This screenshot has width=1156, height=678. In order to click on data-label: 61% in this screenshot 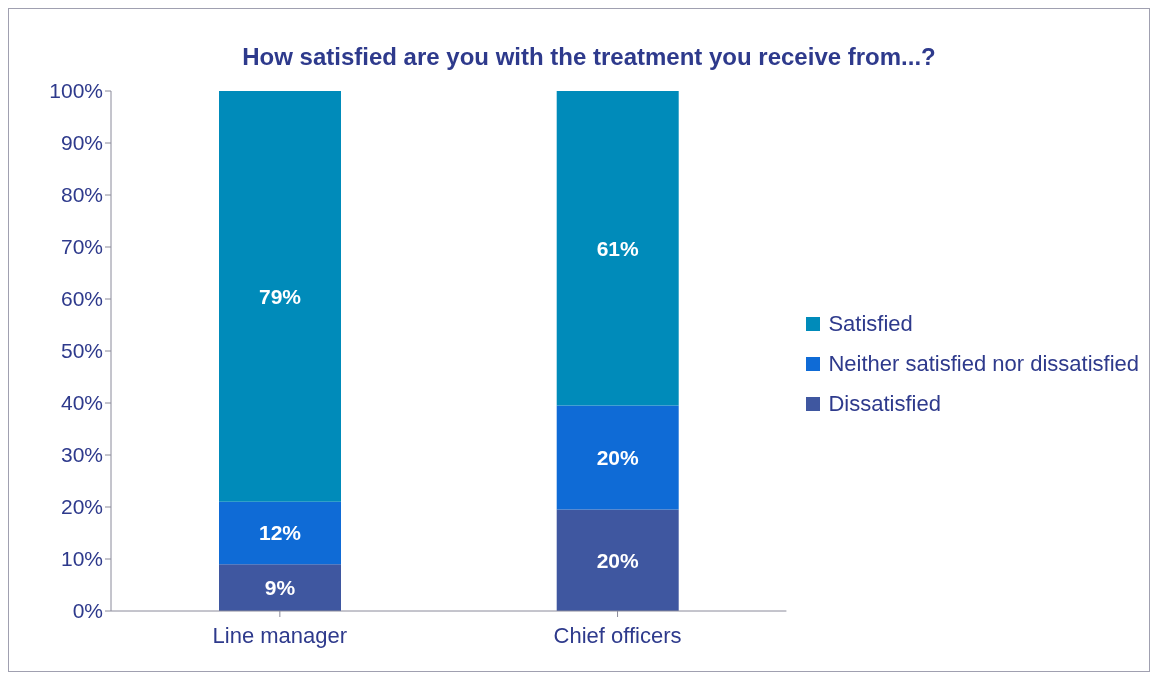, I will do `click(618, 248)`.